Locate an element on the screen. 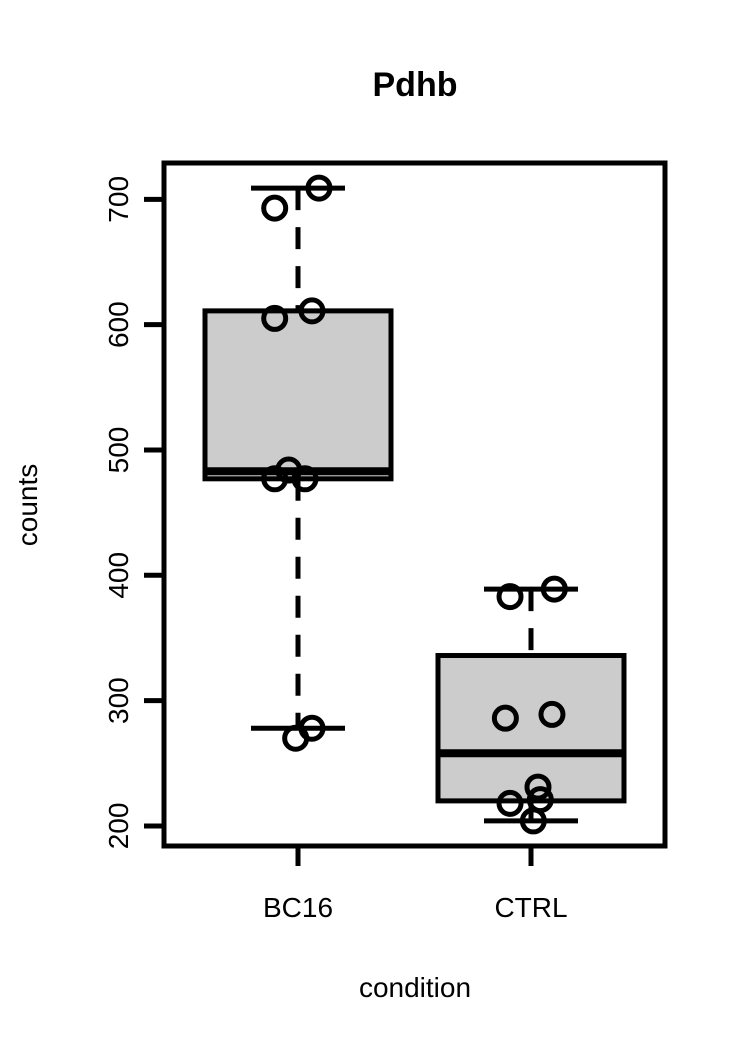 Image resolution: width=750 pixels, height=1050 pixels. box-ctrl is located at coordinates (531, 705).